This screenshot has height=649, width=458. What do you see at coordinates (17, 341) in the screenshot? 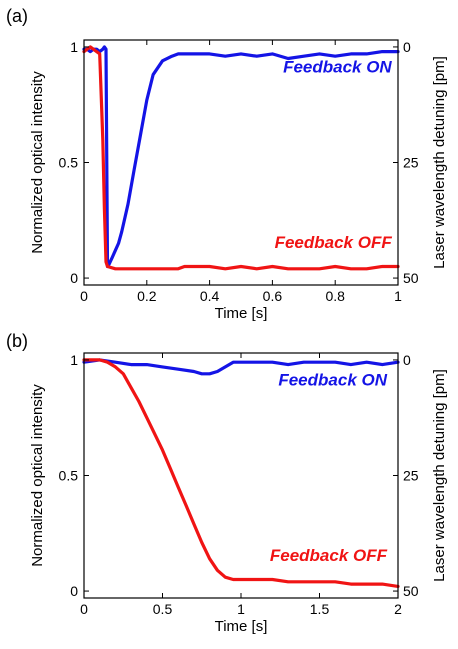
I see `panel-label: (b)` at bounding box center [17, 341].